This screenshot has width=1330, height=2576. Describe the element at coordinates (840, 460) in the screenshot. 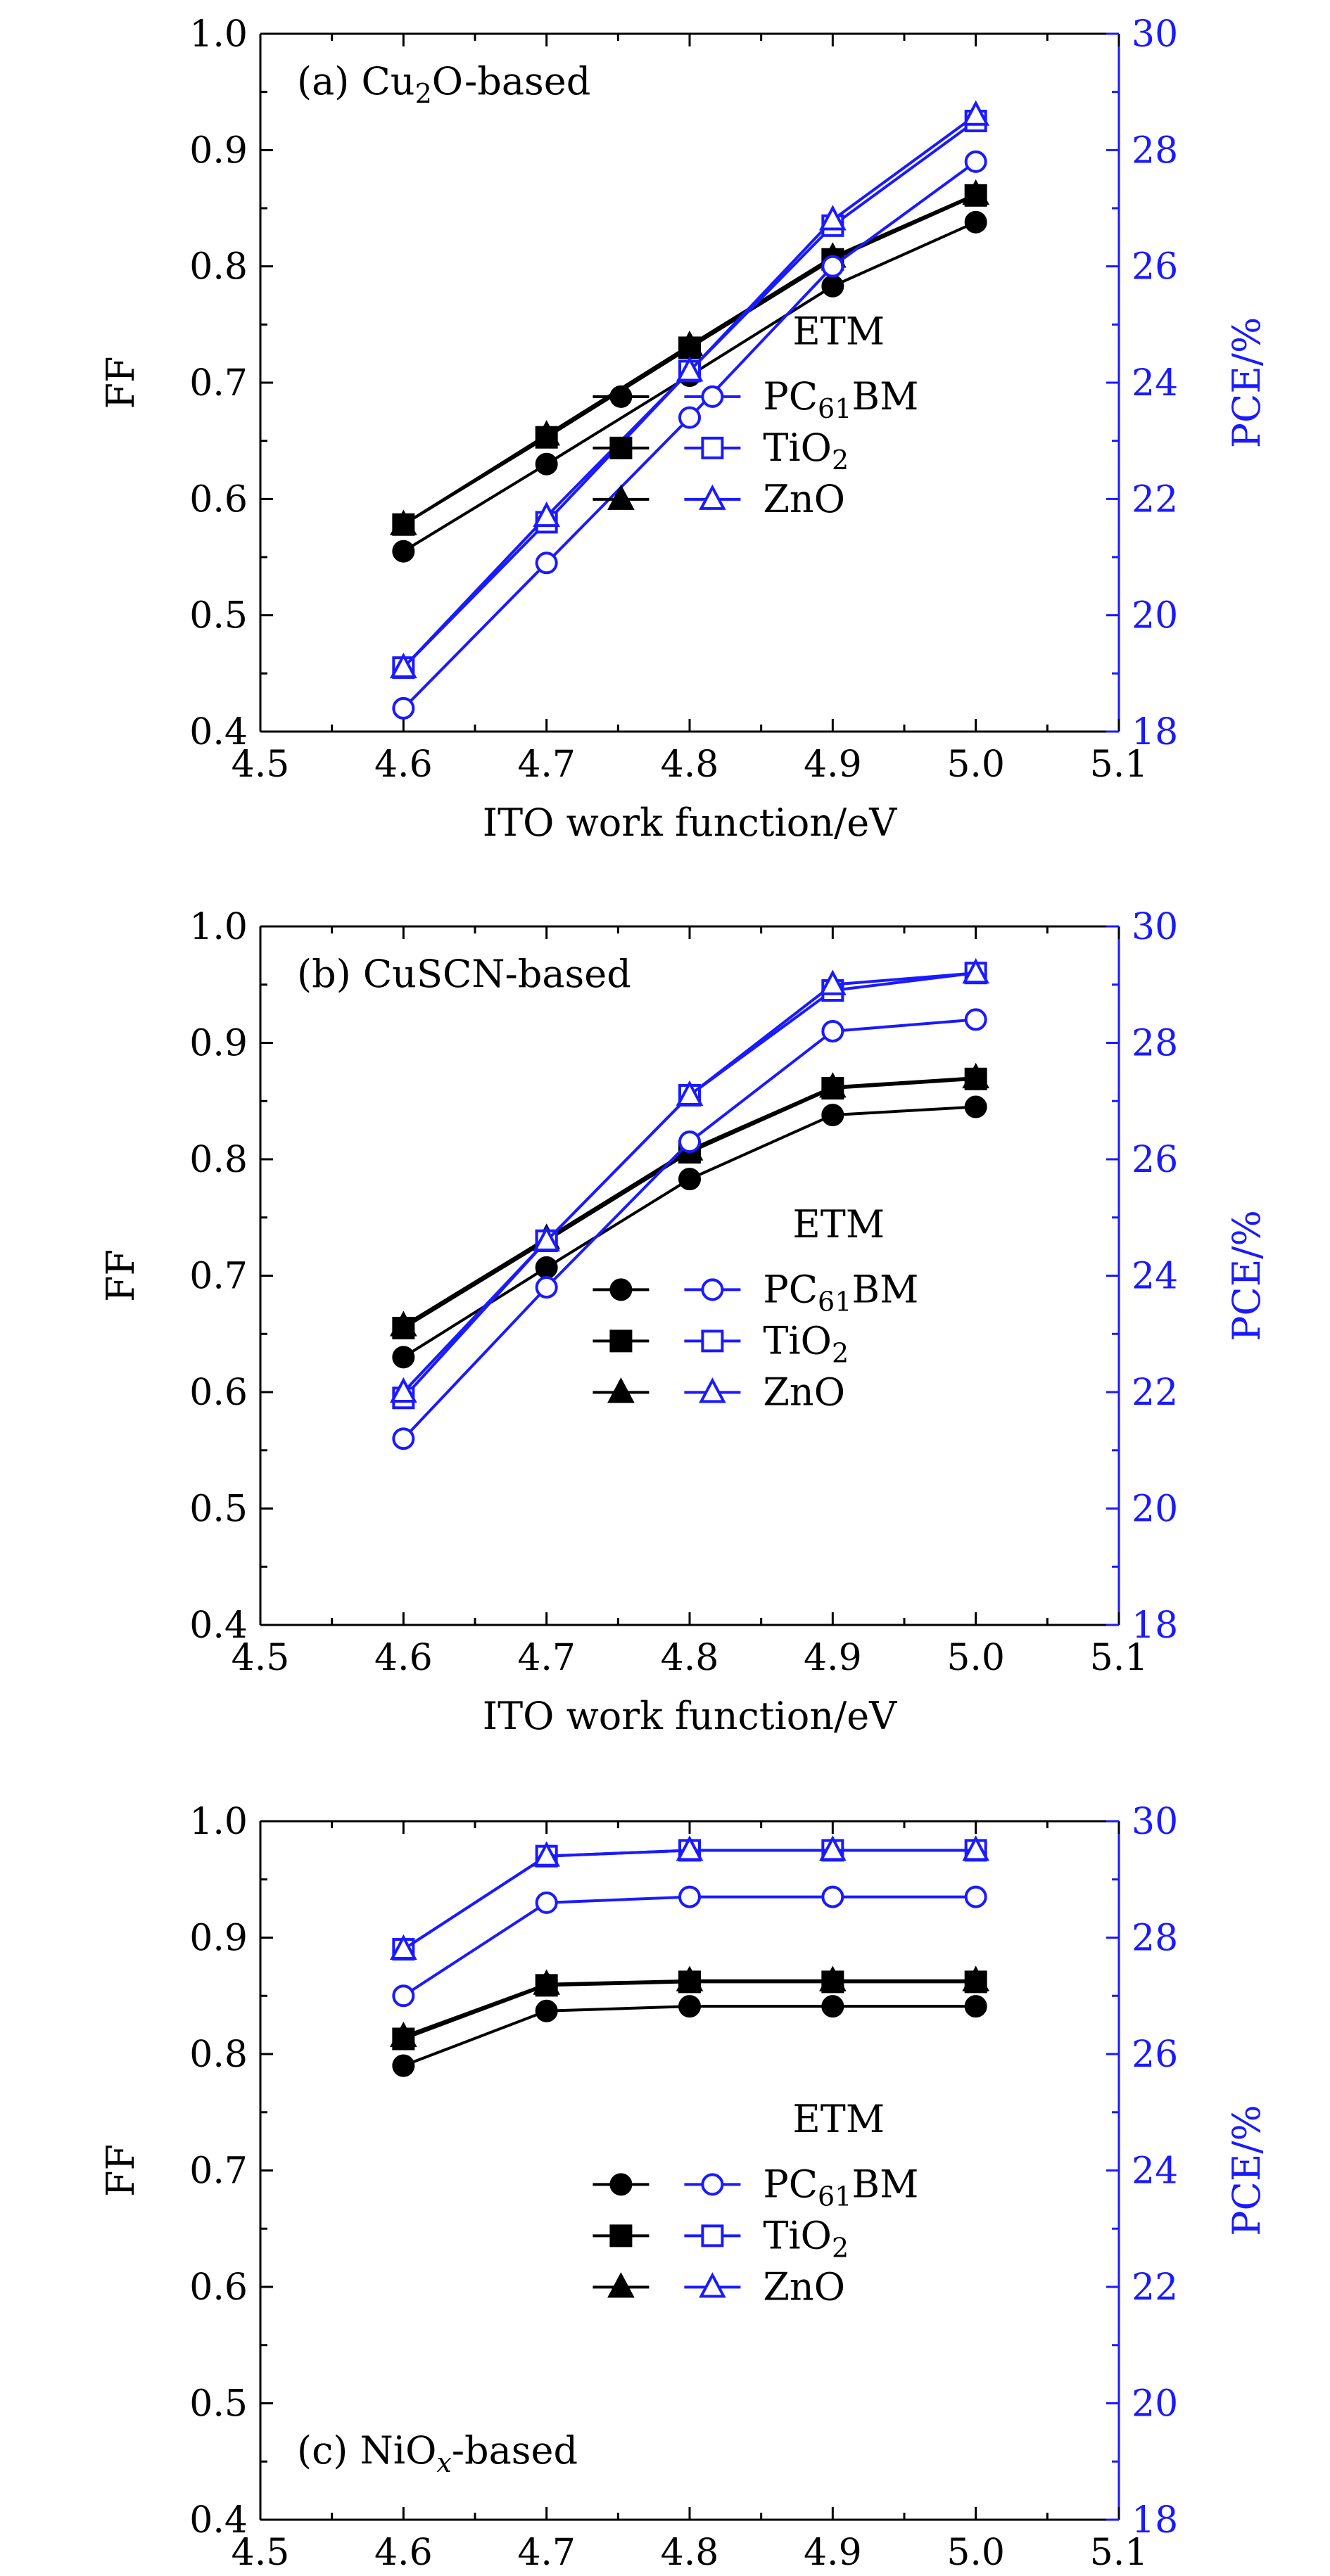

I see `legend-label-subscript: 2` at that location.